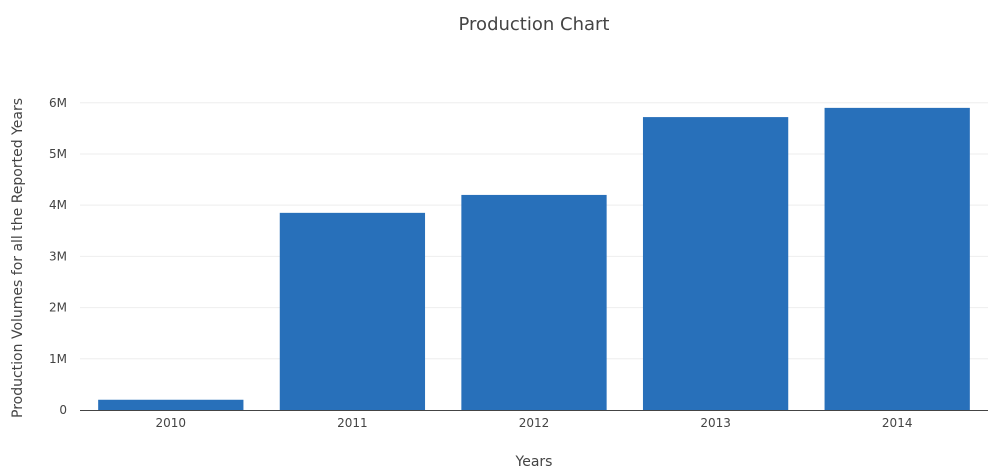 The image size is (988, 474). What do you see at coordinates (58, 308) in the screenshot?
I see `y-tick-label: 2M` at bounding box center [58, 308].